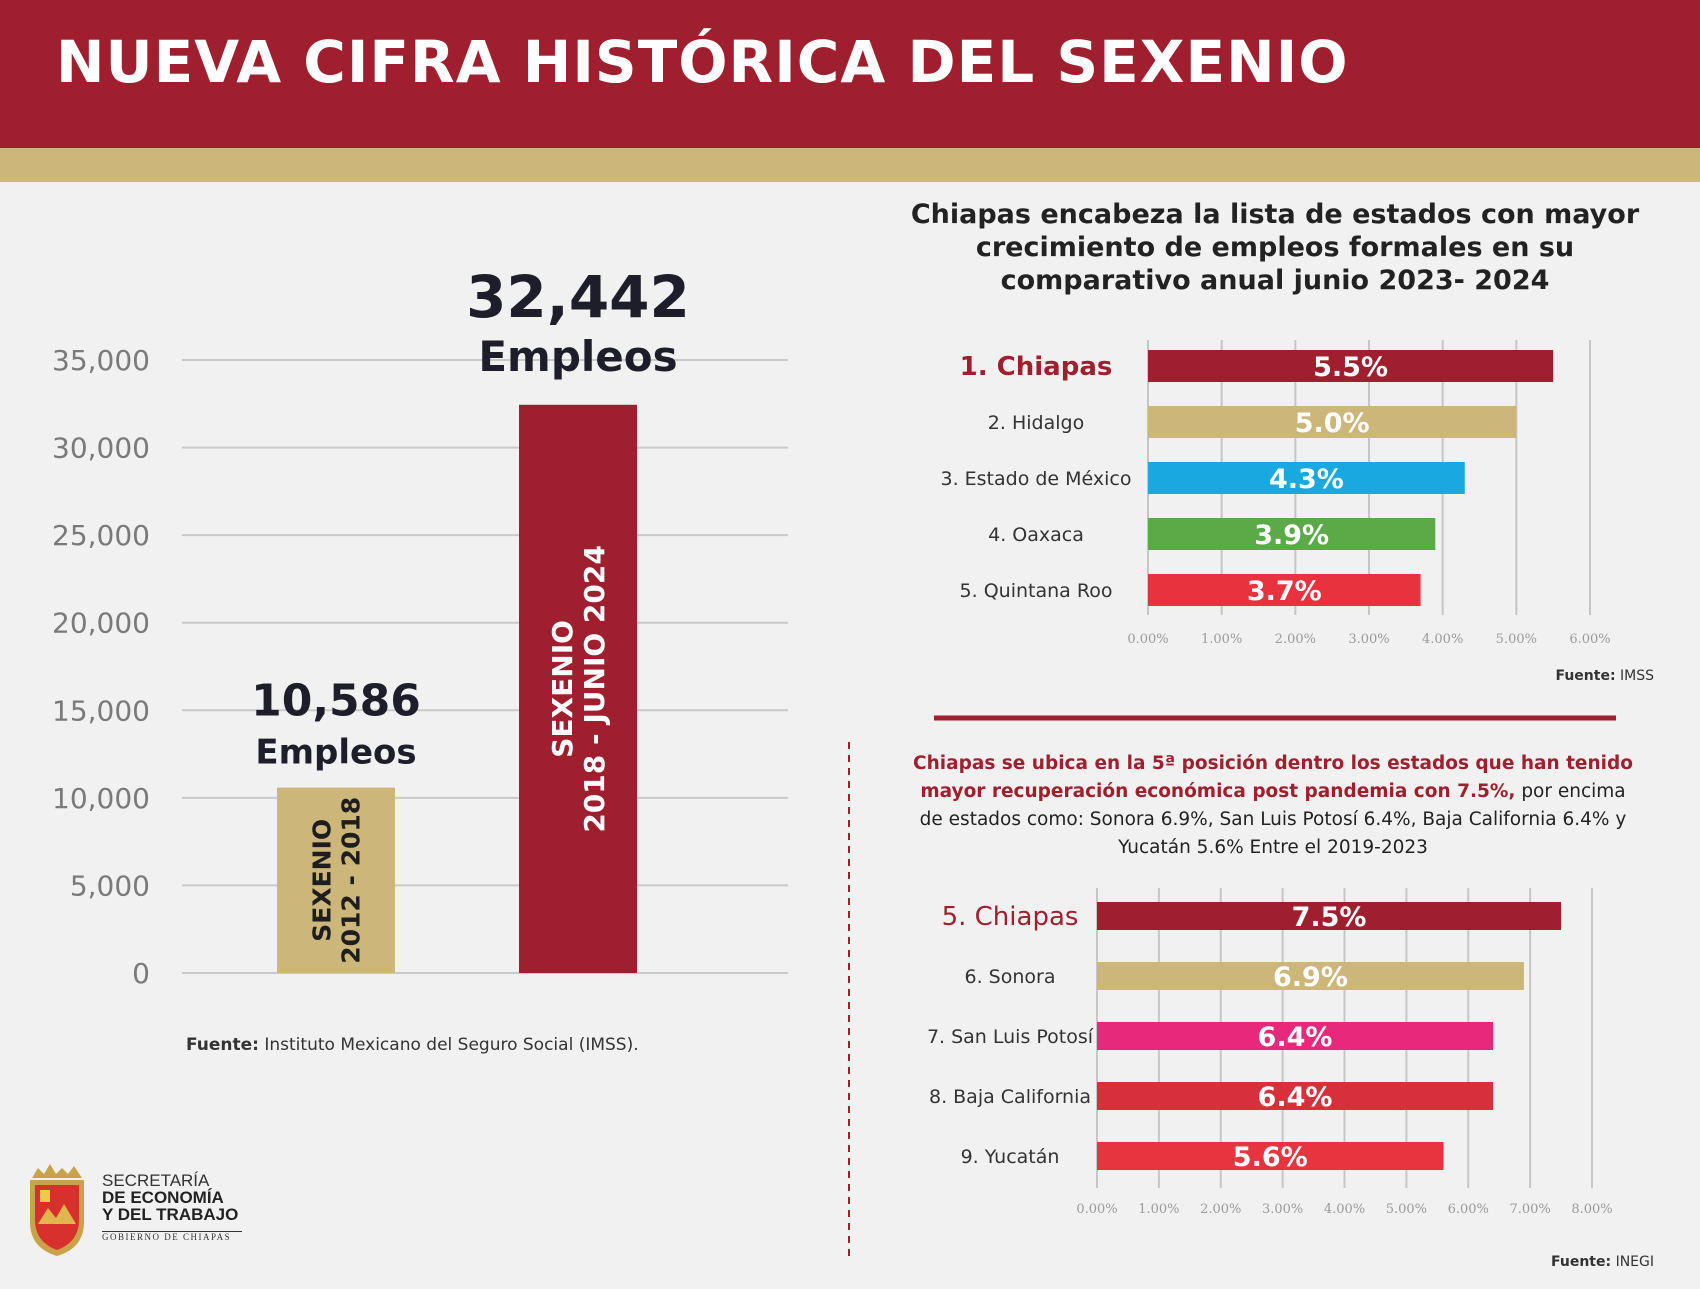  What do you see at coordinates (101, 623) in the screenshot?
I see `chart1-ytick-label: 20,000` at bounding box center [101, 623].